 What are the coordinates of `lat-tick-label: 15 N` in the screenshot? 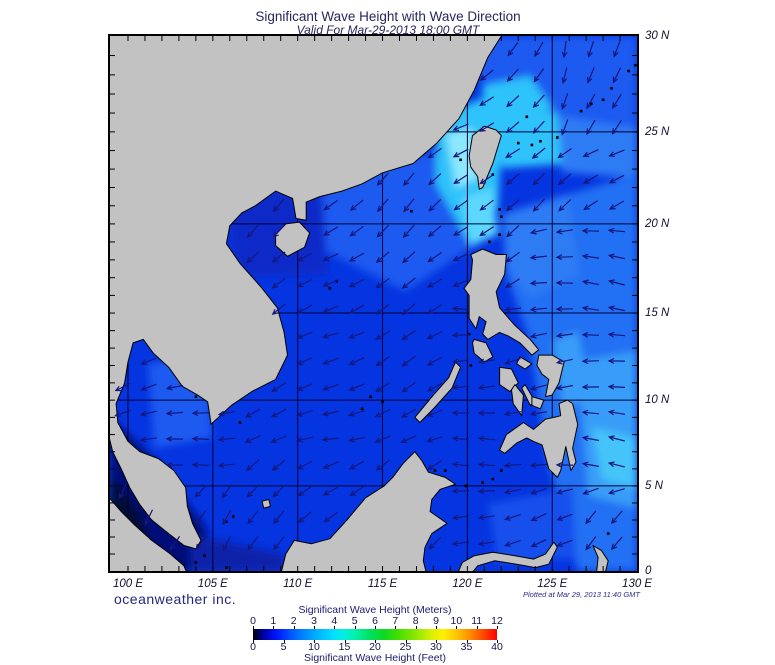 It's located at (657, 313).